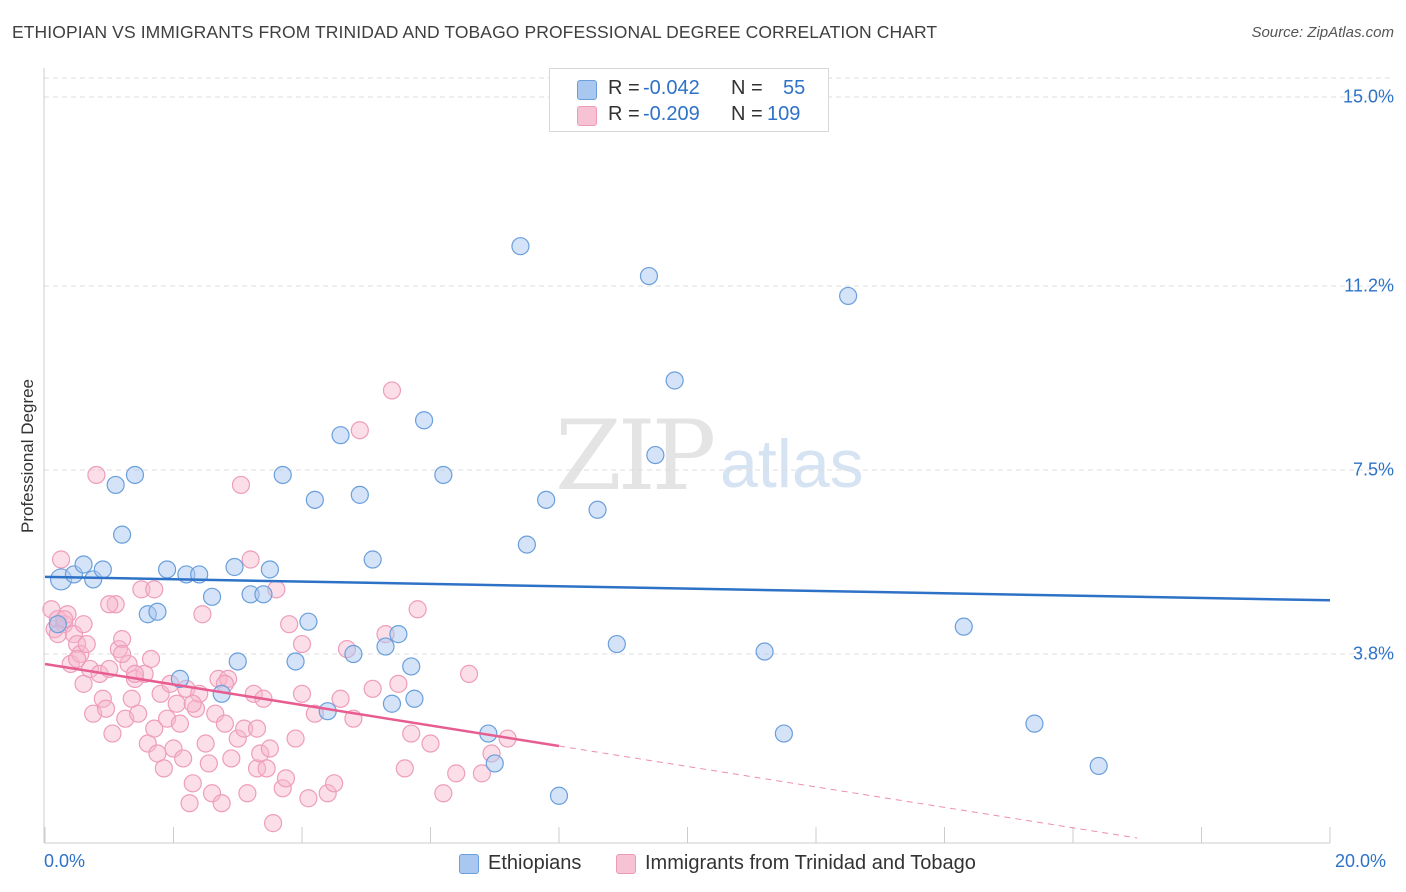  I want to click on y-tick-label: 7.5%, so click(1373, 469).